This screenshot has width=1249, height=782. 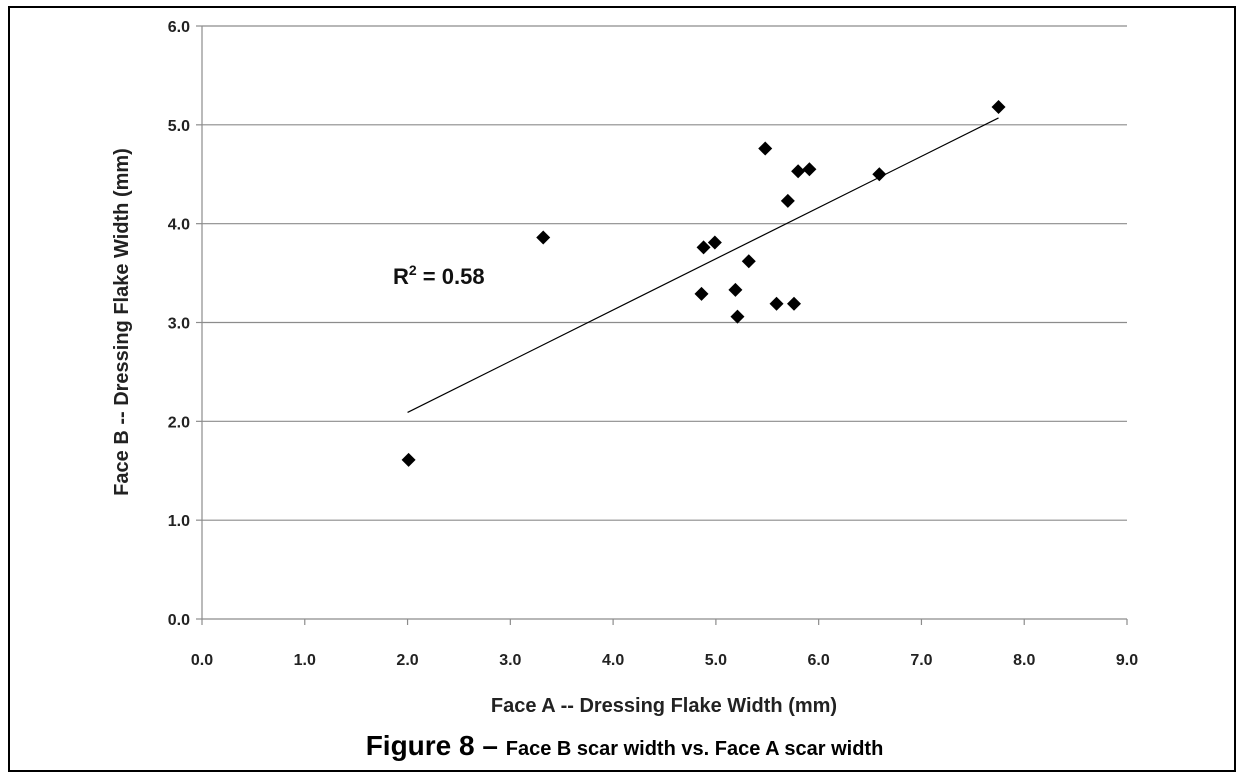 I want to click on x-tick-label-7: 7.0, so click(x=921, y=660).